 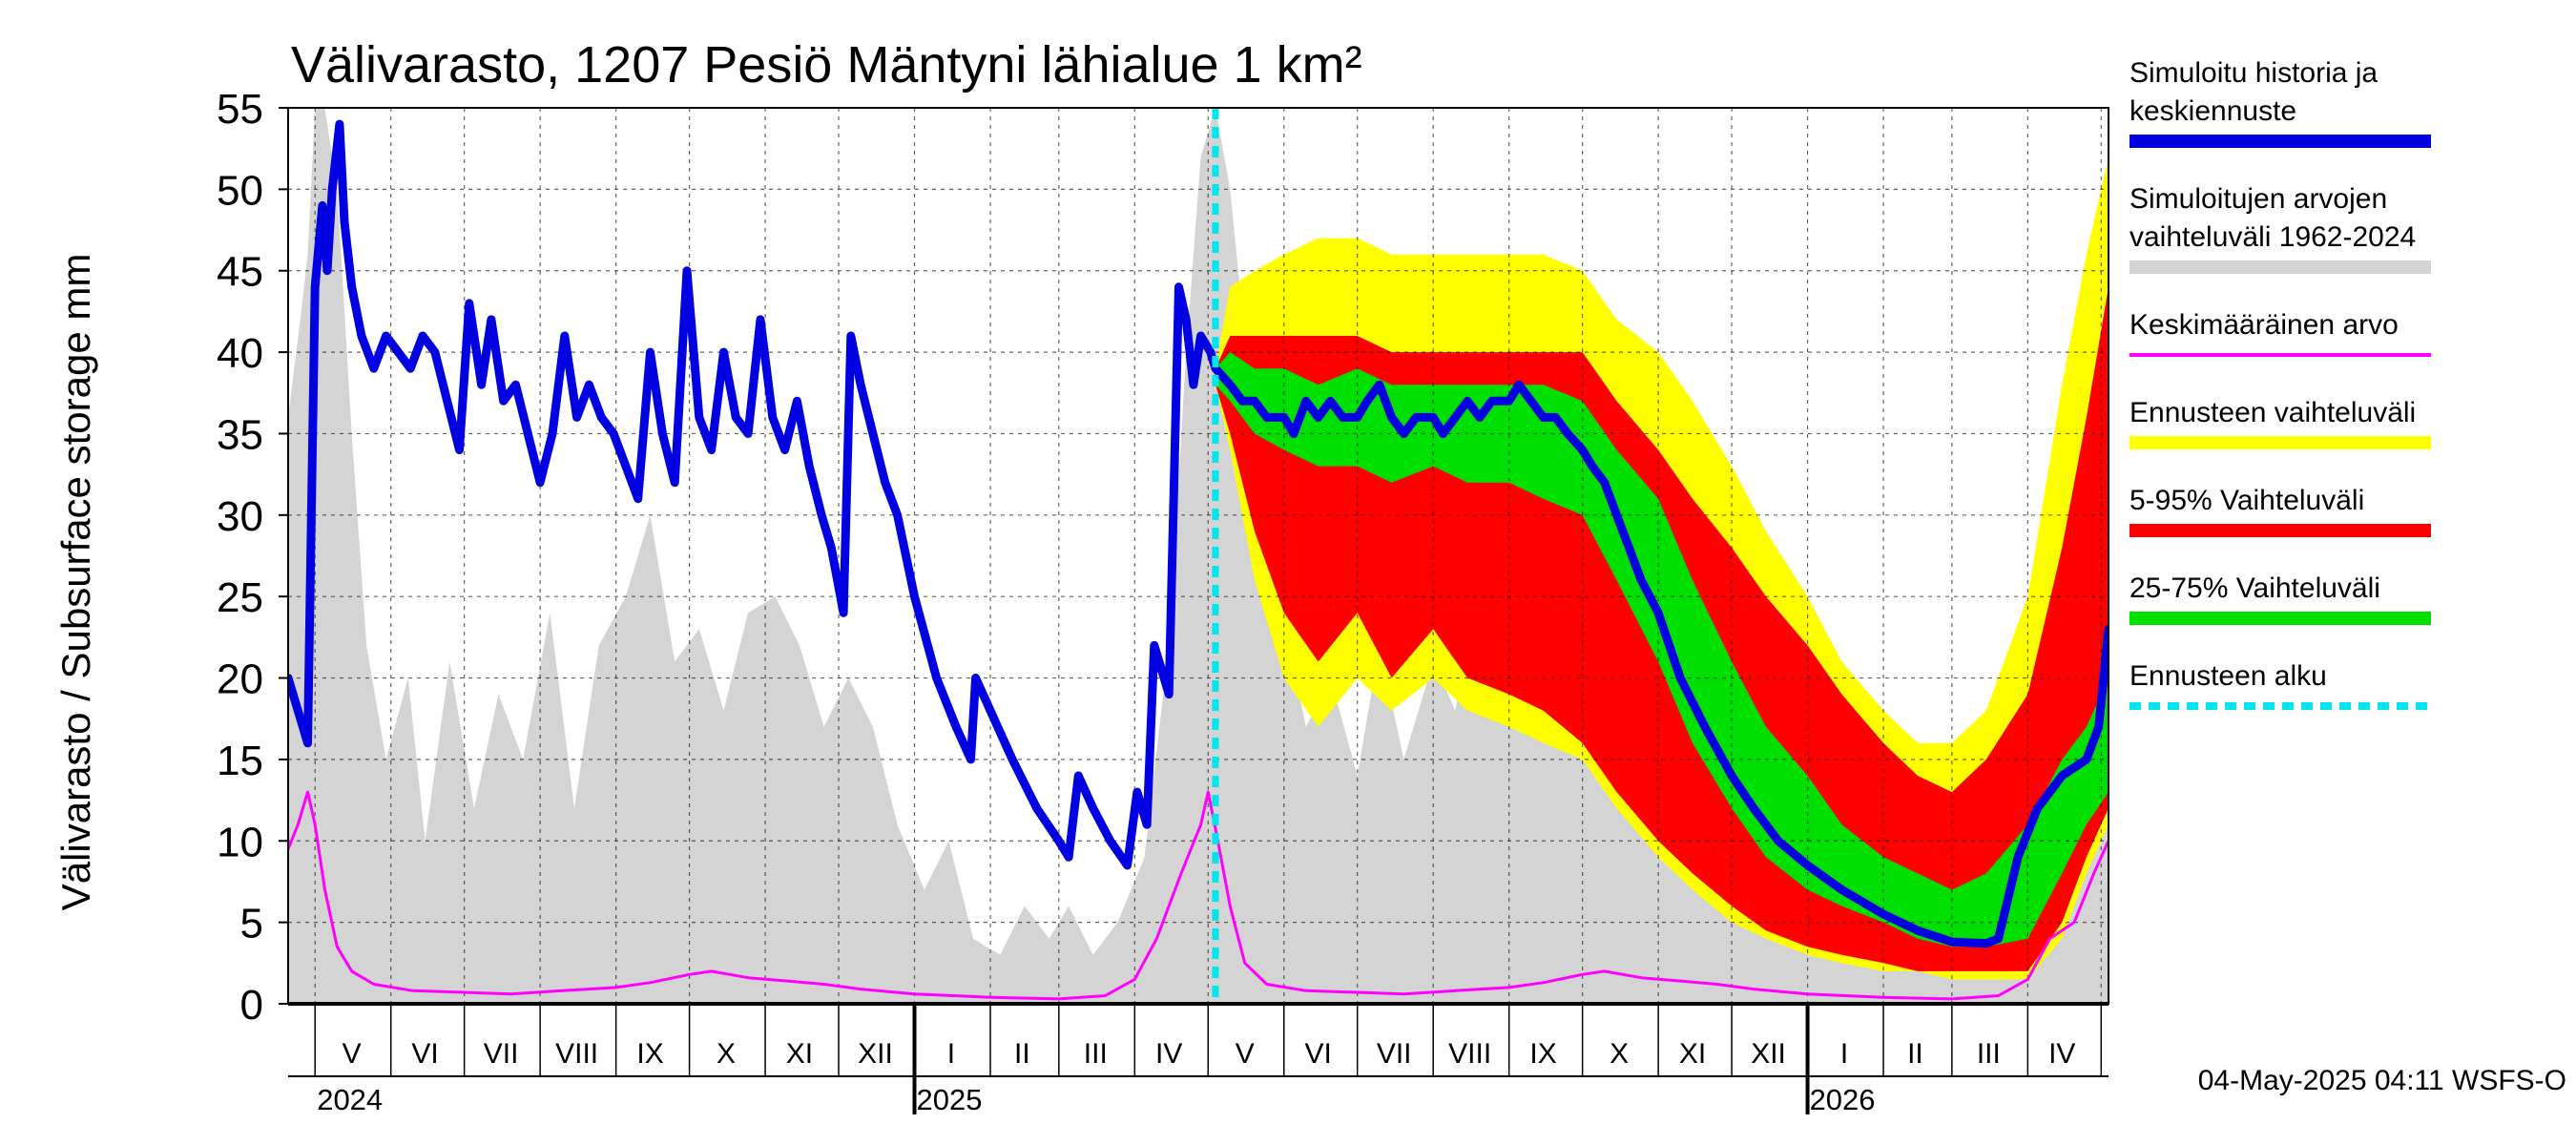 What do you see at coordinates (240, 598) in the screenshot?
I see `y-tick-label: 25` at bounding box center [240, 598].